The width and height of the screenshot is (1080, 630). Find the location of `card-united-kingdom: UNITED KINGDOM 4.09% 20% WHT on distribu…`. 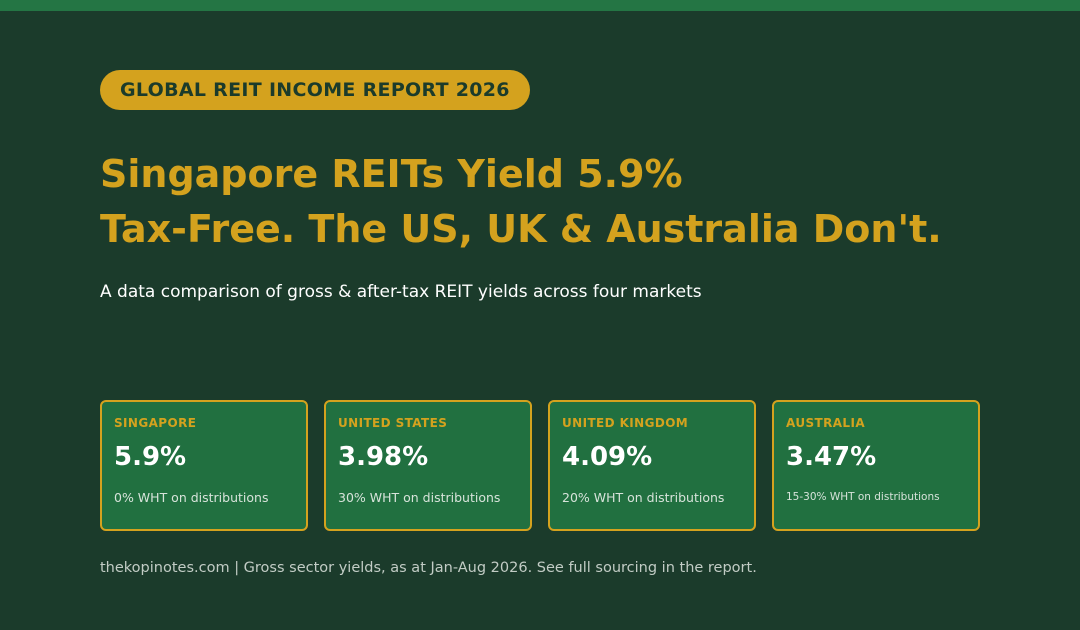

card-united-kingdom: UNITED KINGDOM 4.09% 20% WHT on distribu… is located at coordinates (652, 465).